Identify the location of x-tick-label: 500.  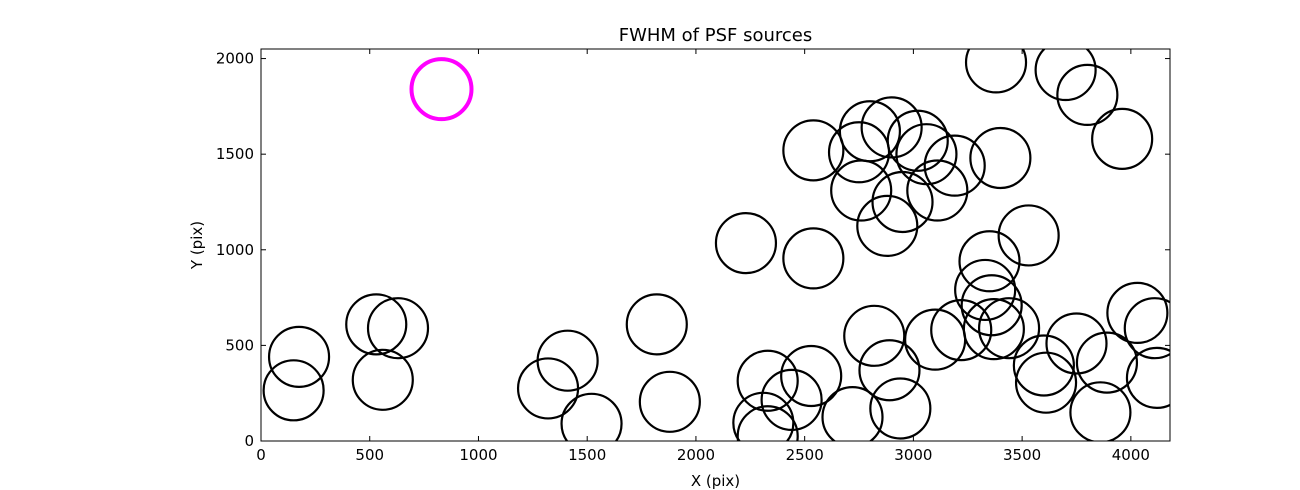
(369, 455).